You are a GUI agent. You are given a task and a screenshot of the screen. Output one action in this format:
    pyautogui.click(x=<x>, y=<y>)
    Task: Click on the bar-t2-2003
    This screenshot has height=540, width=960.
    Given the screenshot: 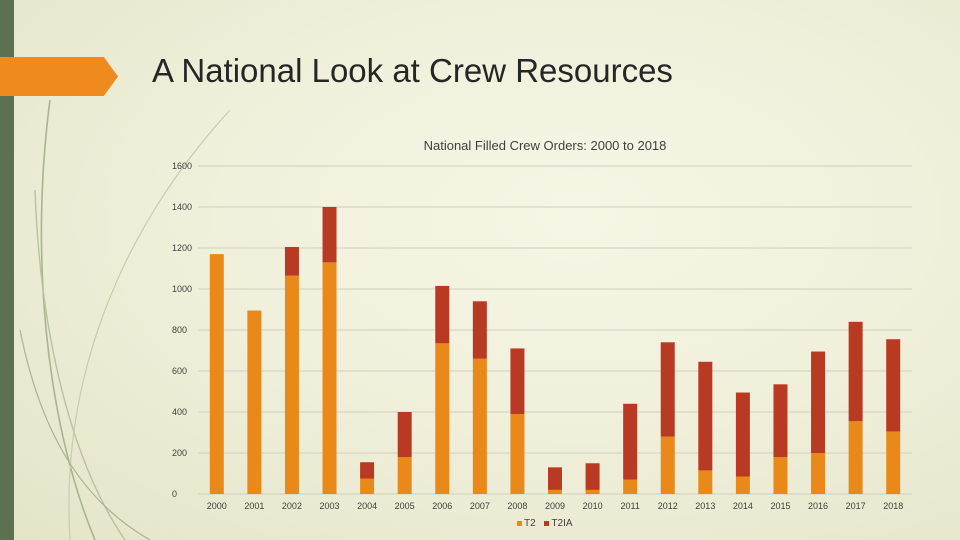 What is the action you would take?
    pyautogui.click(x=329, y=378)
    